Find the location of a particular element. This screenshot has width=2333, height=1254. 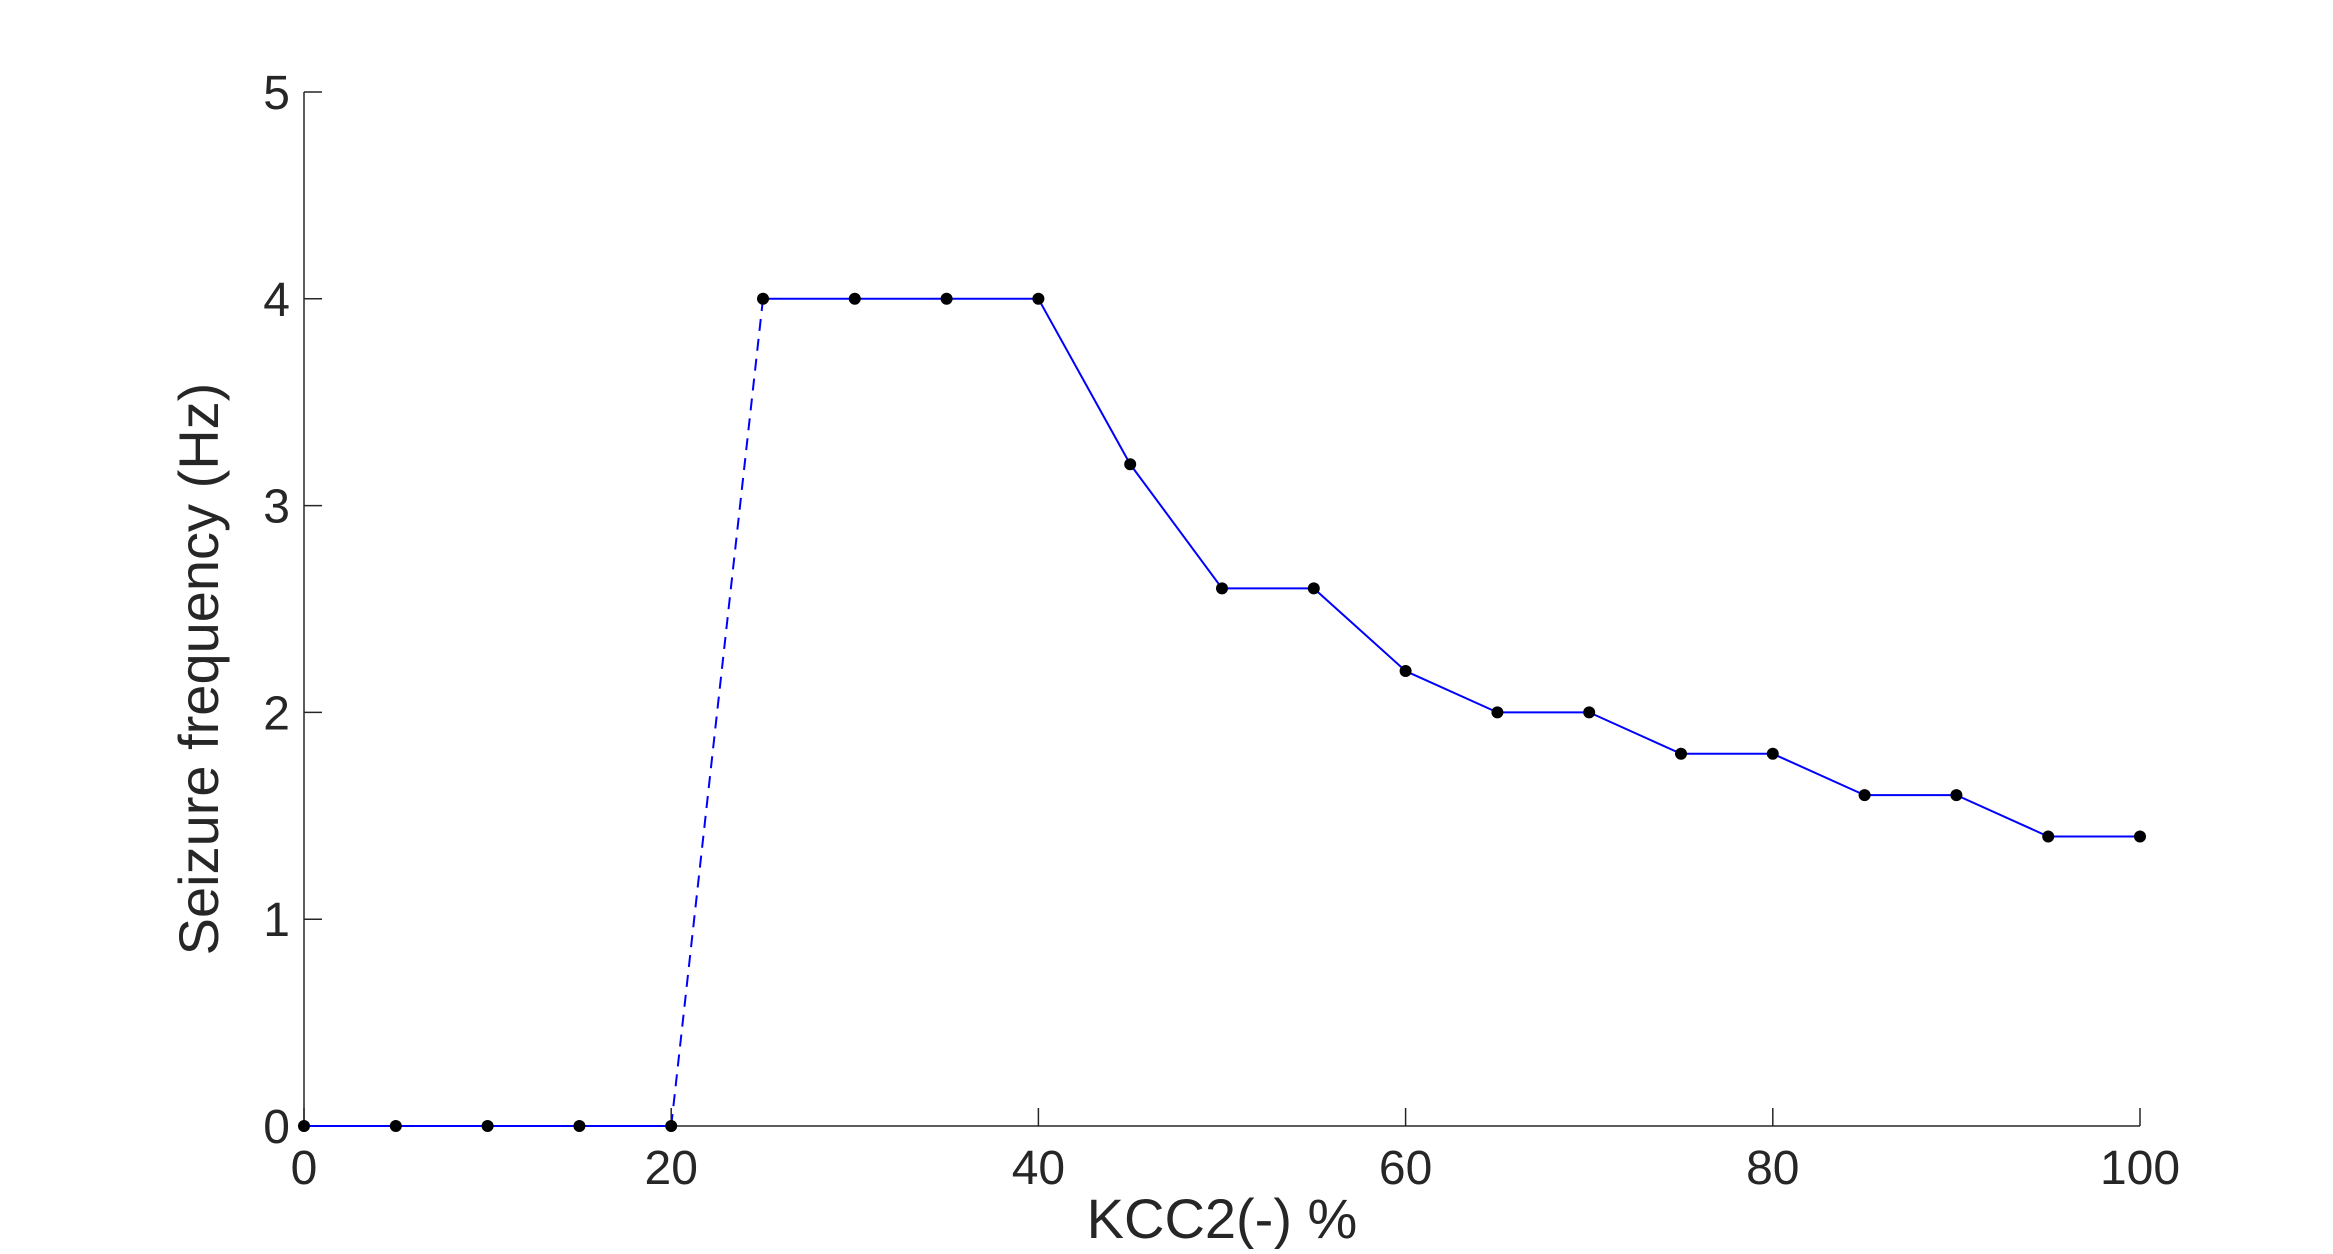

y-tick-label: 2 is located at coordinates (276, 713).